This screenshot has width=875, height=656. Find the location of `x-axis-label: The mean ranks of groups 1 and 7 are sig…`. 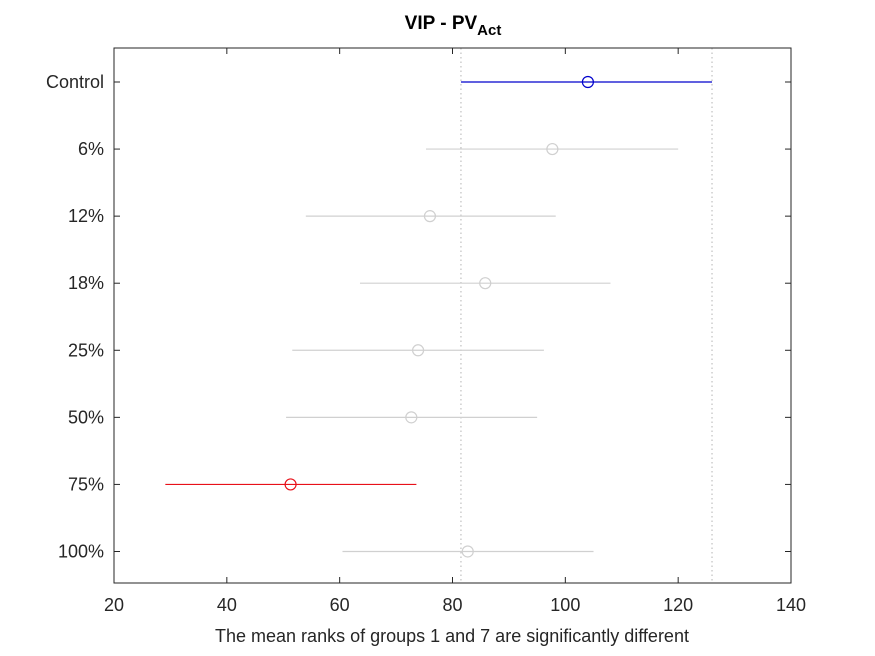

x-axis-label: The mean ranks of groups 1 and 7 are sig… is located at coordinates (452, 636).